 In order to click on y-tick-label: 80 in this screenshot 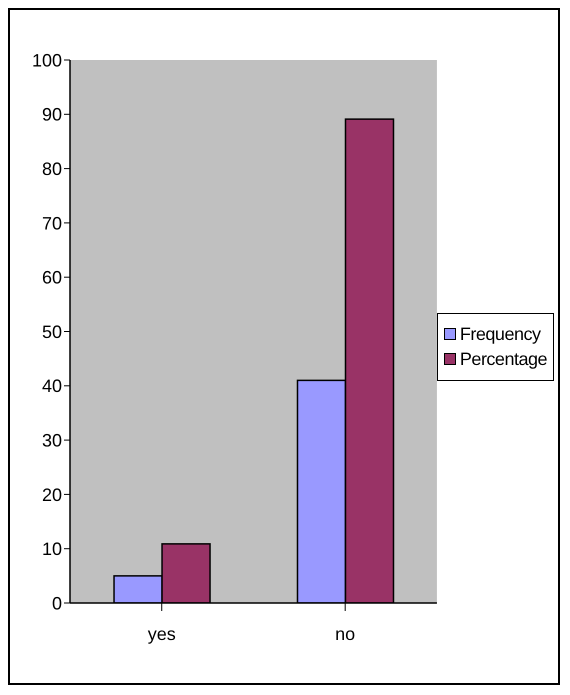, I will do `click(52, 168)`.